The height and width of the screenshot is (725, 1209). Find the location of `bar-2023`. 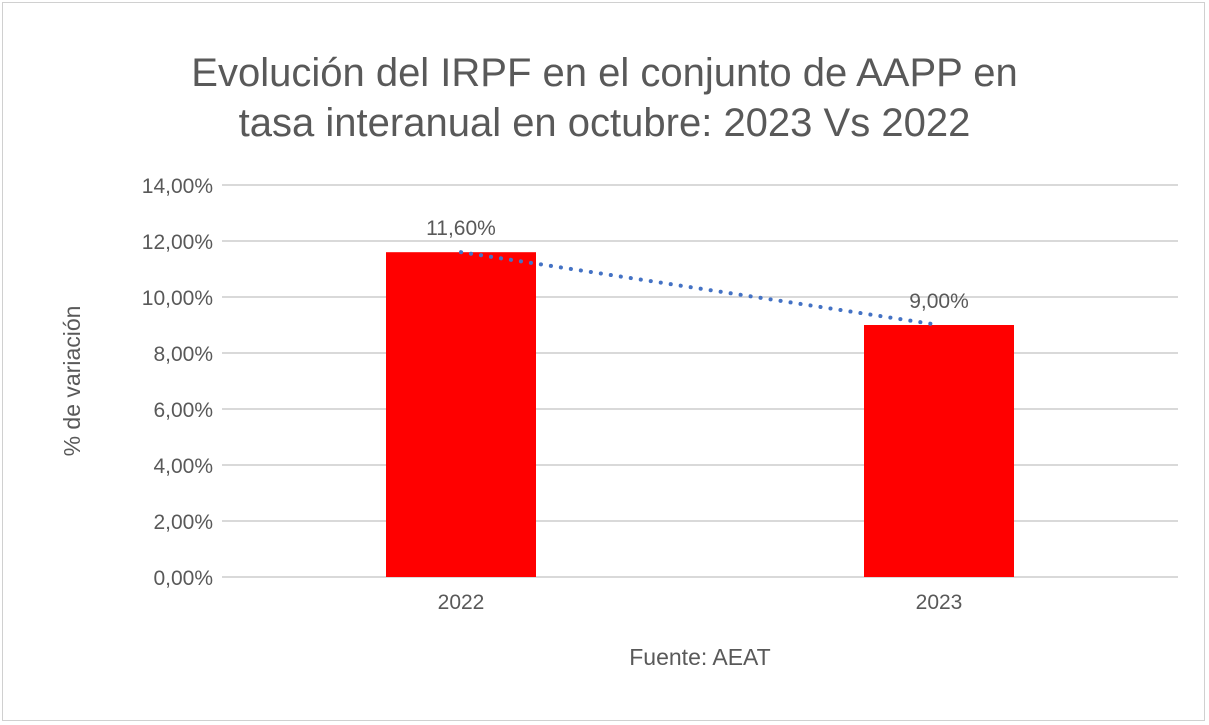

bar-2023 is located at coordinates (939, 451).